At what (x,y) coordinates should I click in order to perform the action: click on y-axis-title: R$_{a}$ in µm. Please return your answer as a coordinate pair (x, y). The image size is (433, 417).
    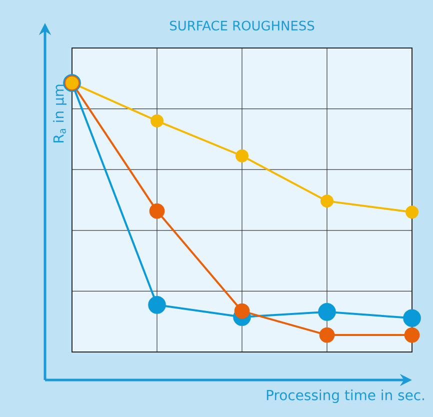
    Looking at the image, I should click on (59, 113).